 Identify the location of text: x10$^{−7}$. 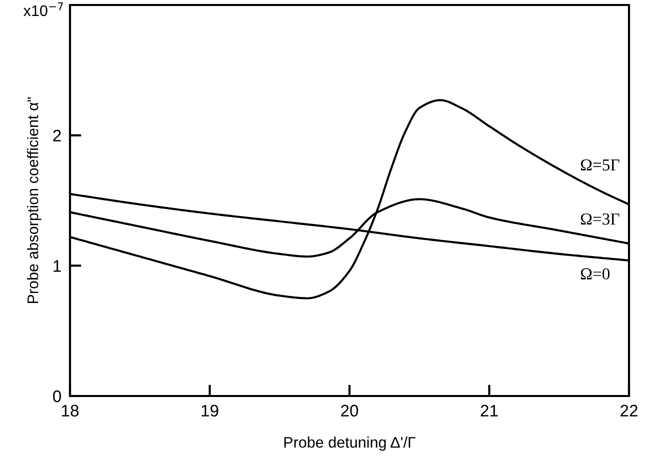
(43, 9).